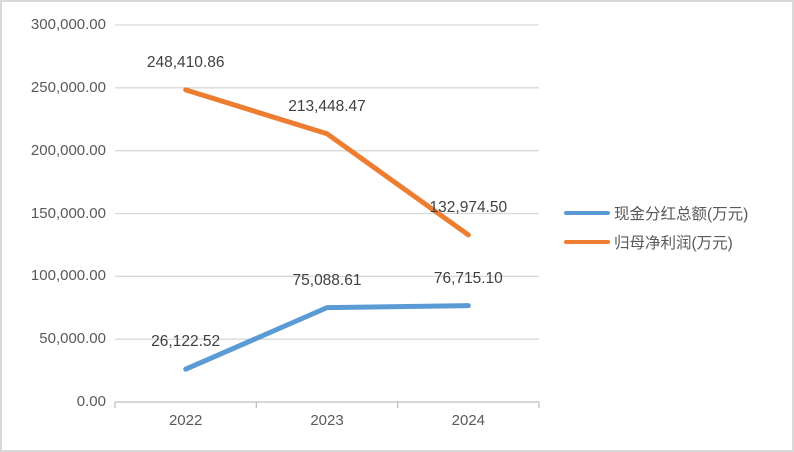 The image size is (794, 452). What do you see at coordinates (68, 213) in the screenshot?
I see `y-axis-tick-label: 150,000.00` at bounding box center [68, 213].